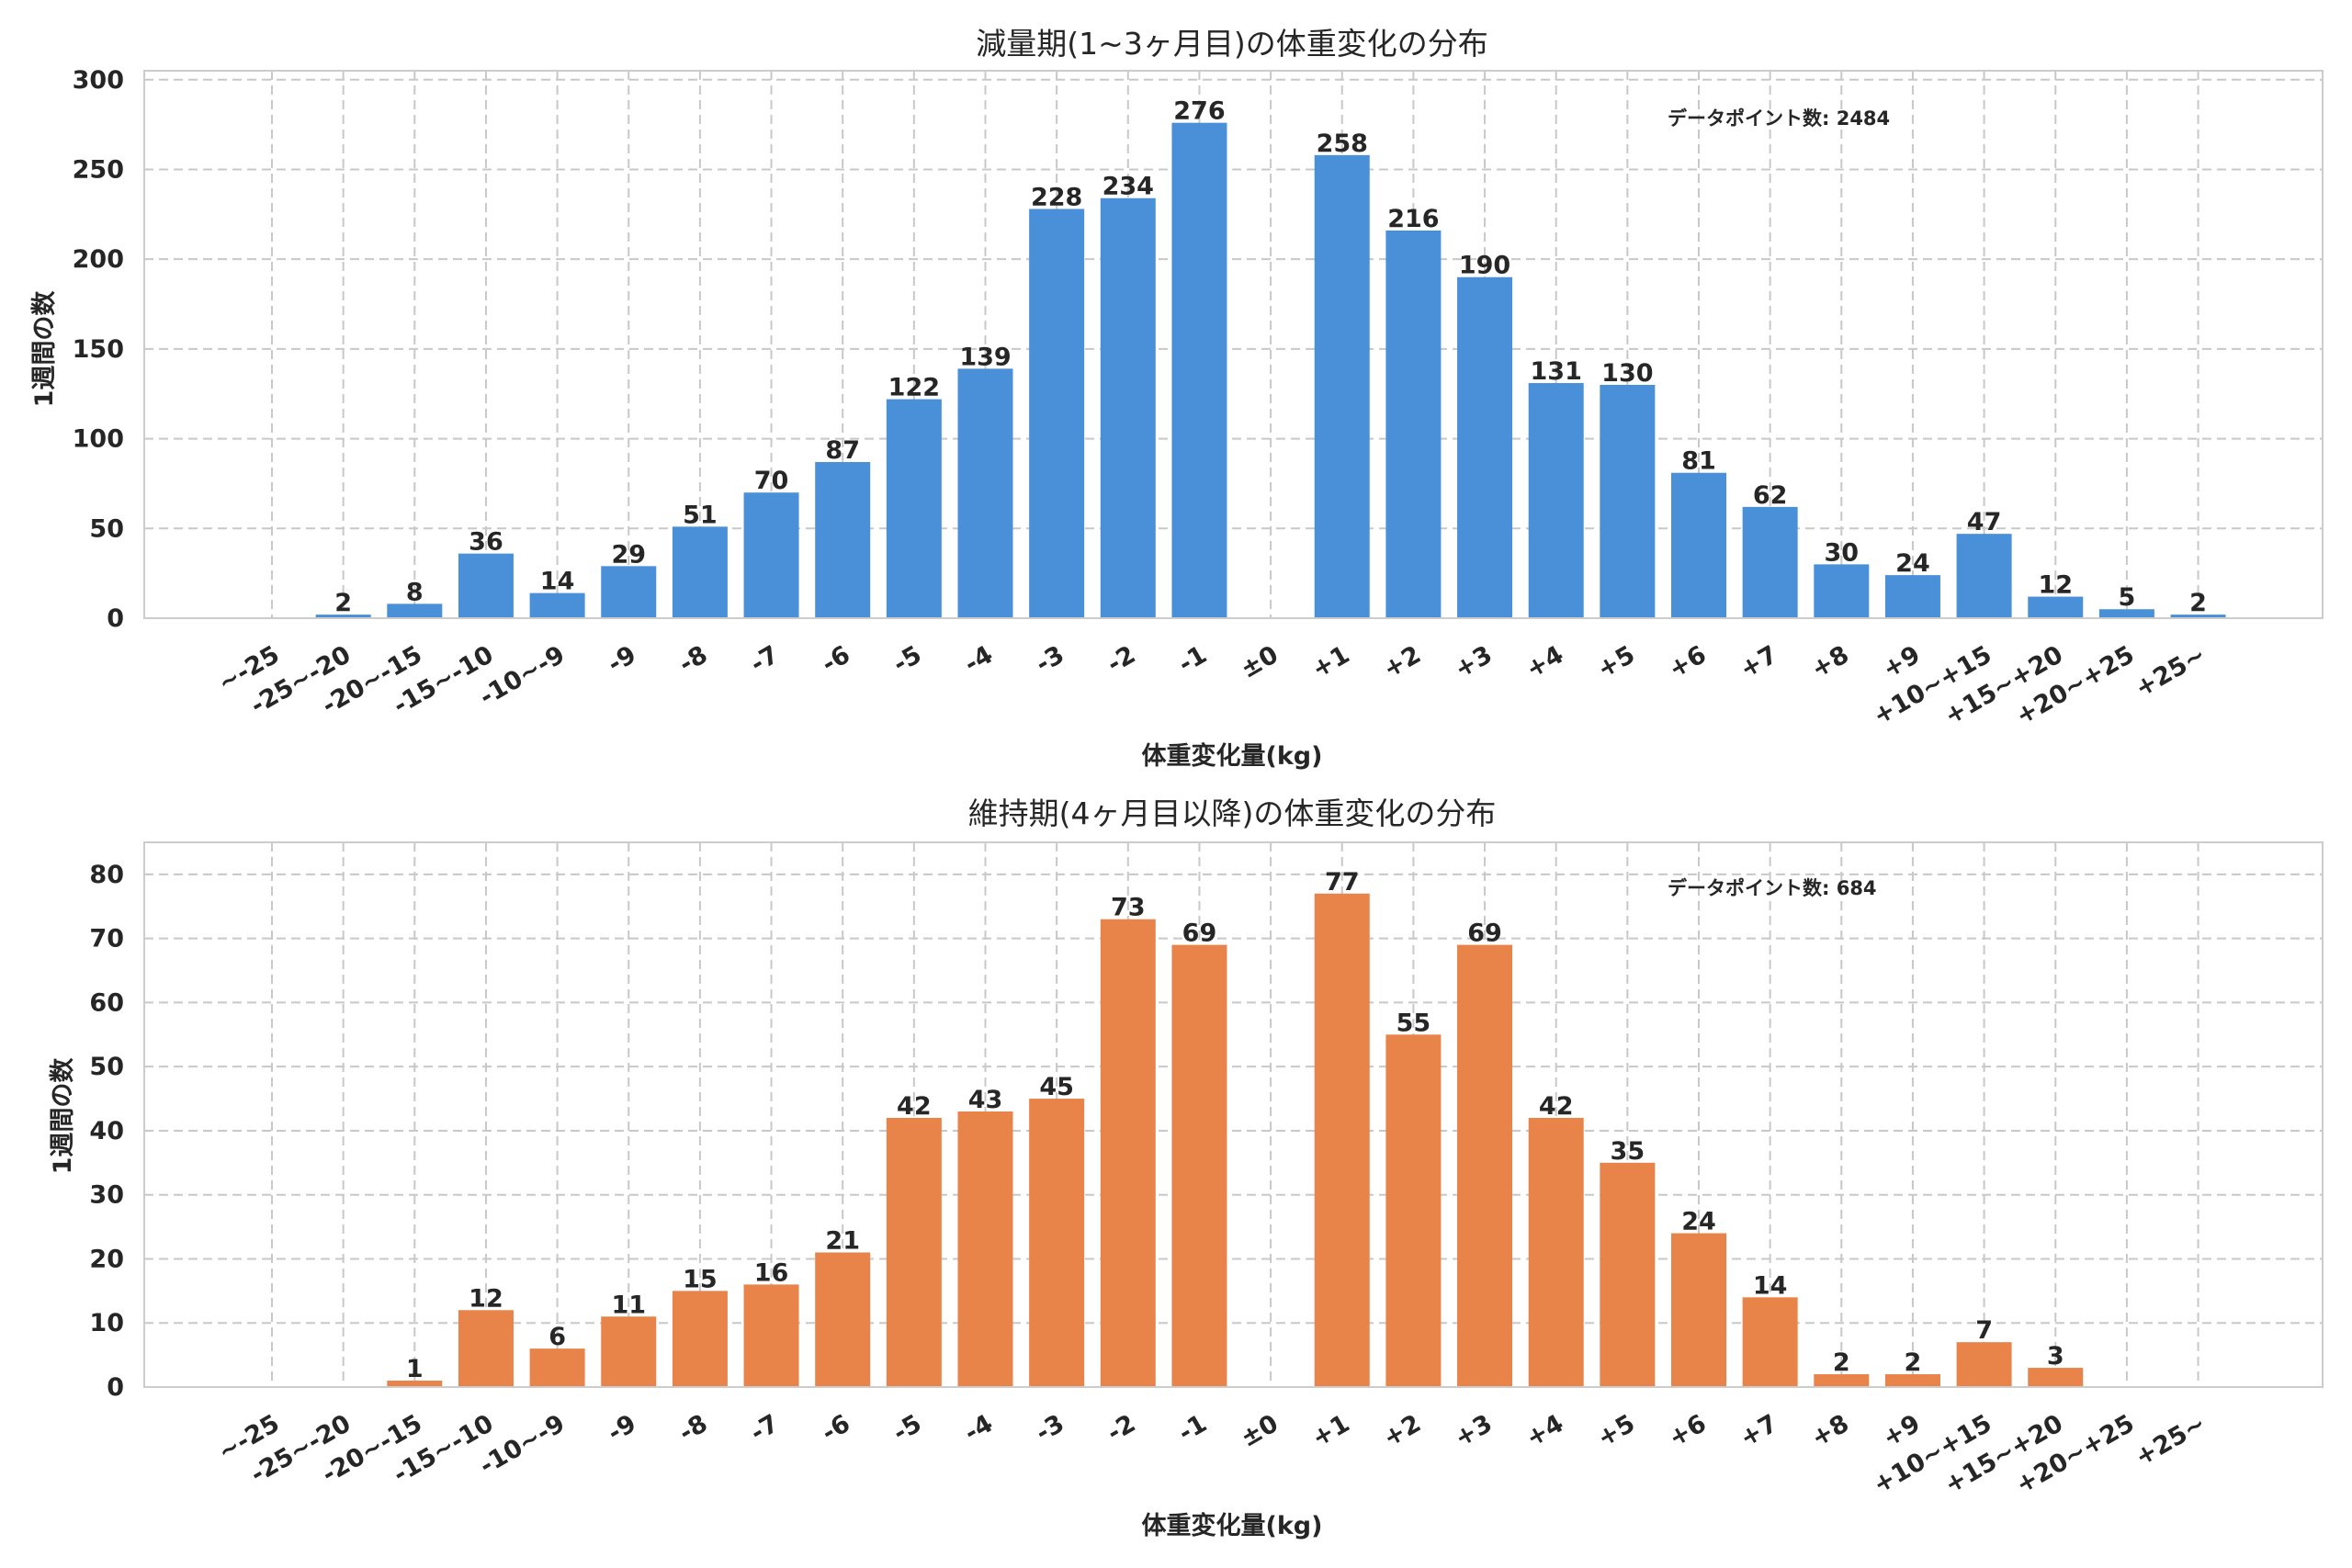  Describe the element at coordinates (771, 481) in the screenshot. I see `bar-value-label: 70` at that location.